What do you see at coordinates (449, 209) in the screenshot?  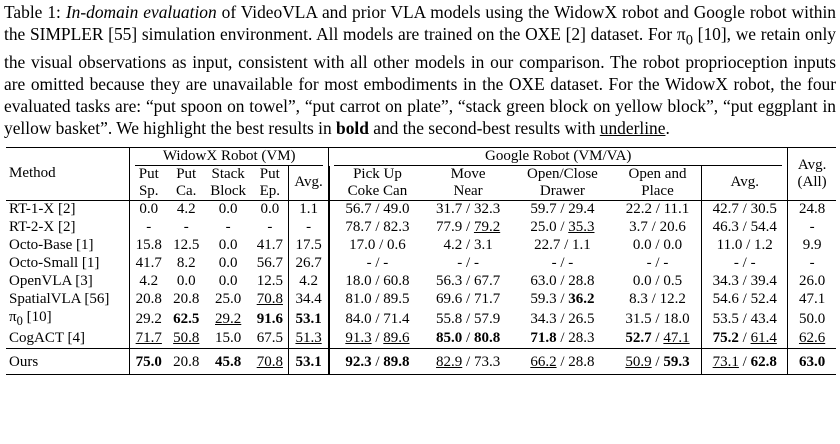 I see `cell-value: 31.7` at bounding box center [449, 209].